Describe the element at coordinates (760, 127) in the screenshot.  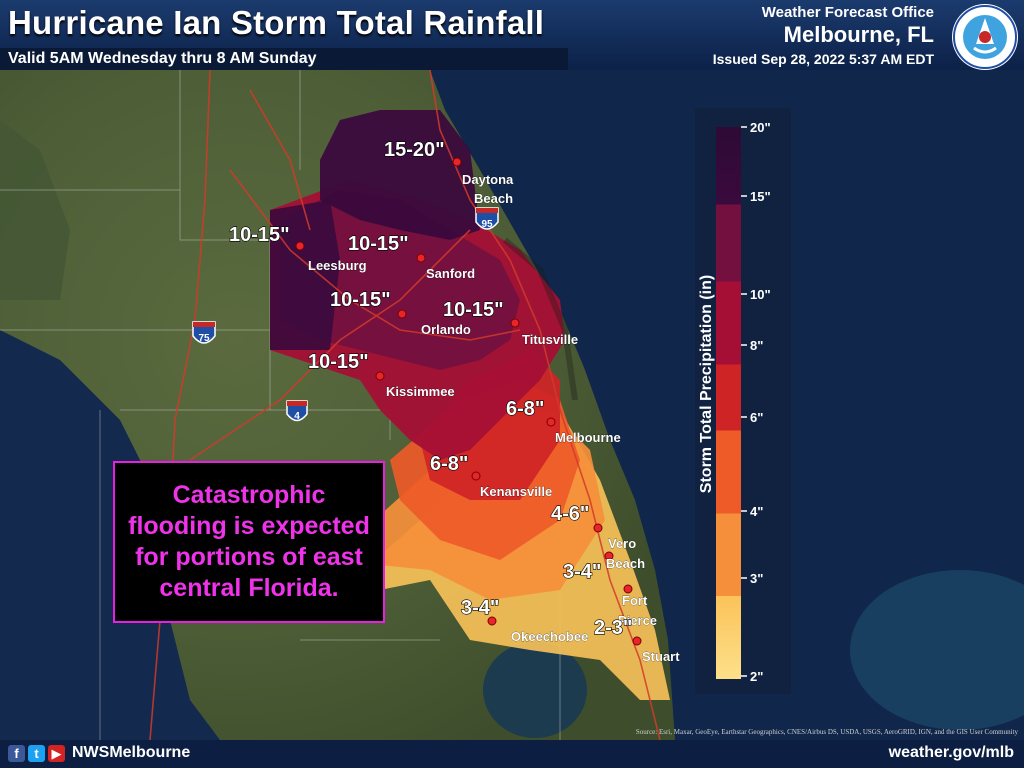
I see `legend-tick-label: 20"` at that location.